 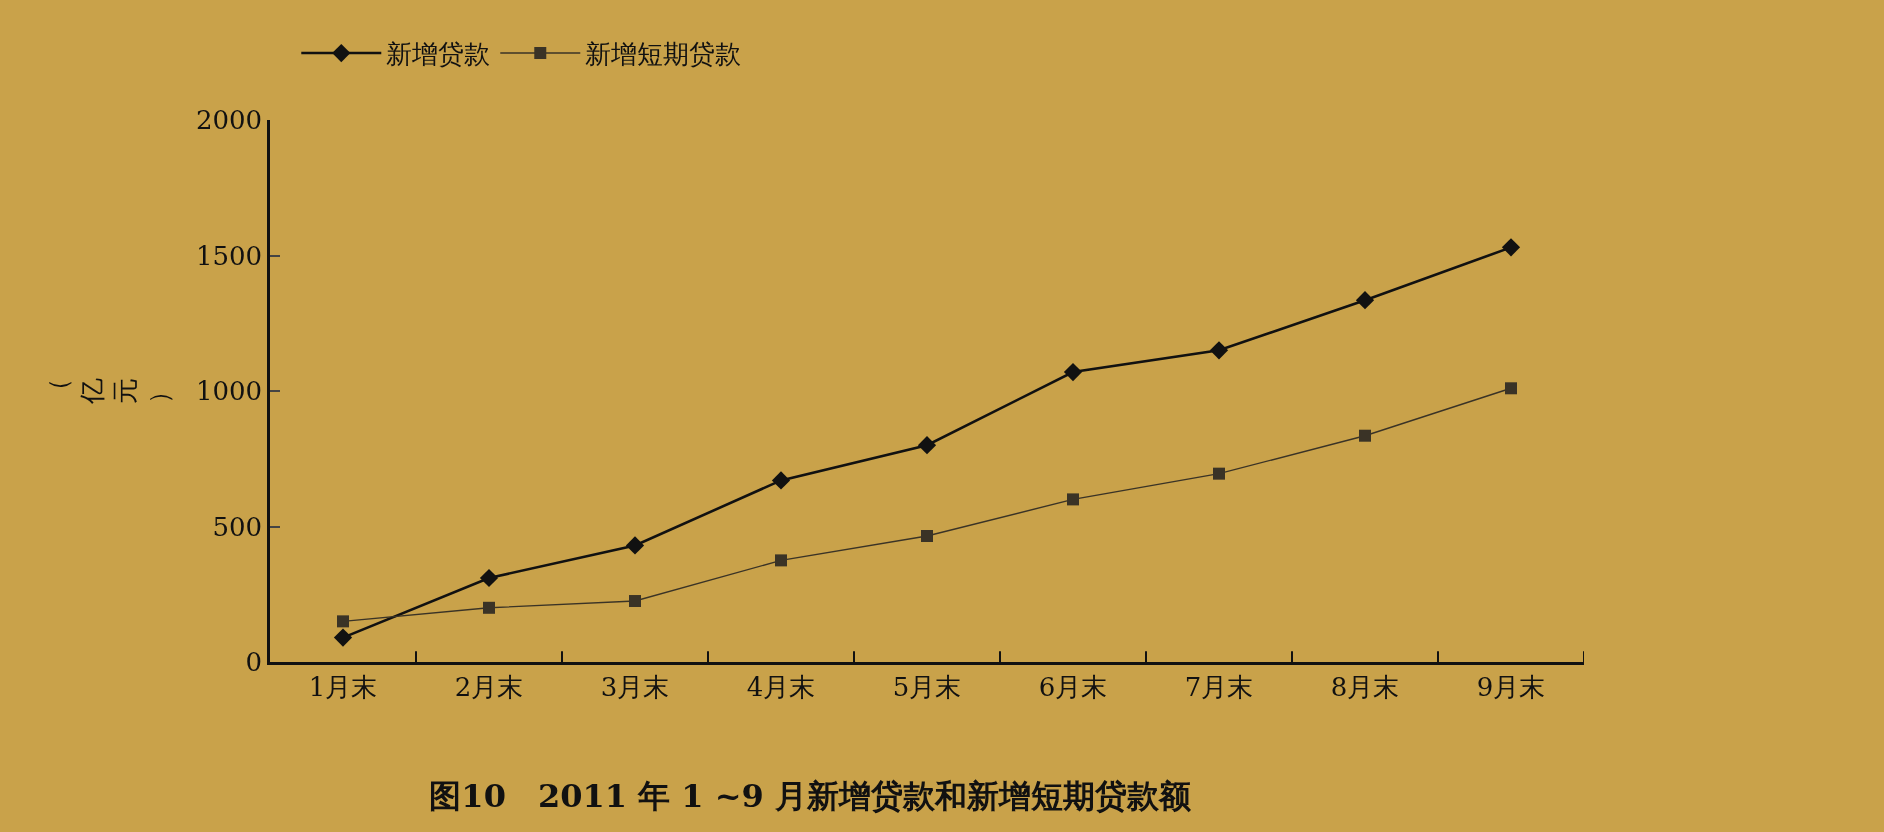 I want to click on y-tick-label: 500, so click(x=237, y=526).